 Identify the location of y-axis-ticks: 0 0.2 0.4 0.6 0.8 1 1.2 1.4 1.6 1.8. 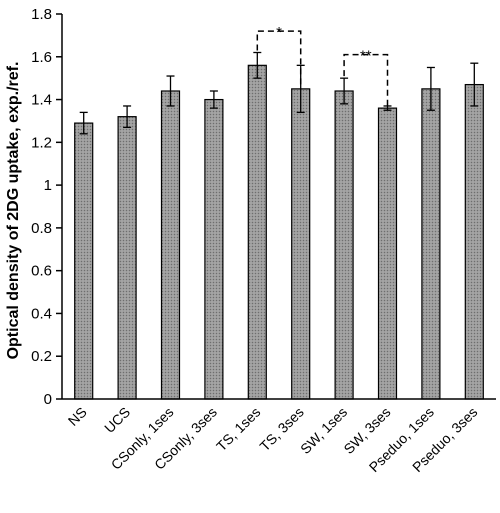
(46, 207).